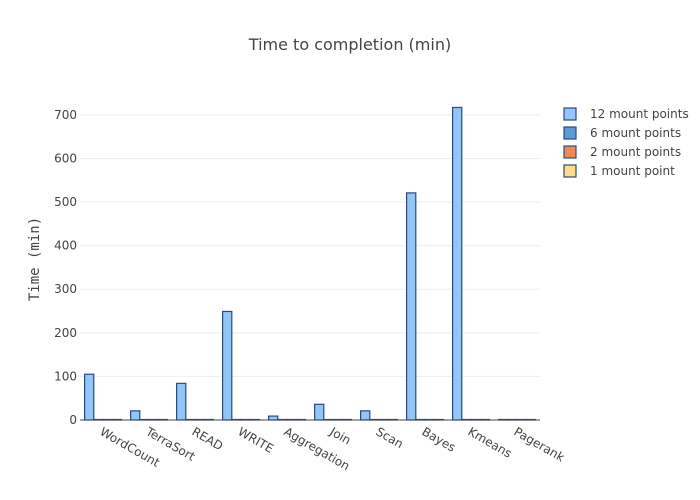 Image resolution: width=700 pixels, height=500 pixels. What do you see at coordinates (65, 246) in the screenshot?
I see `y-tick-label: 400` at bounding box center [65, 246].